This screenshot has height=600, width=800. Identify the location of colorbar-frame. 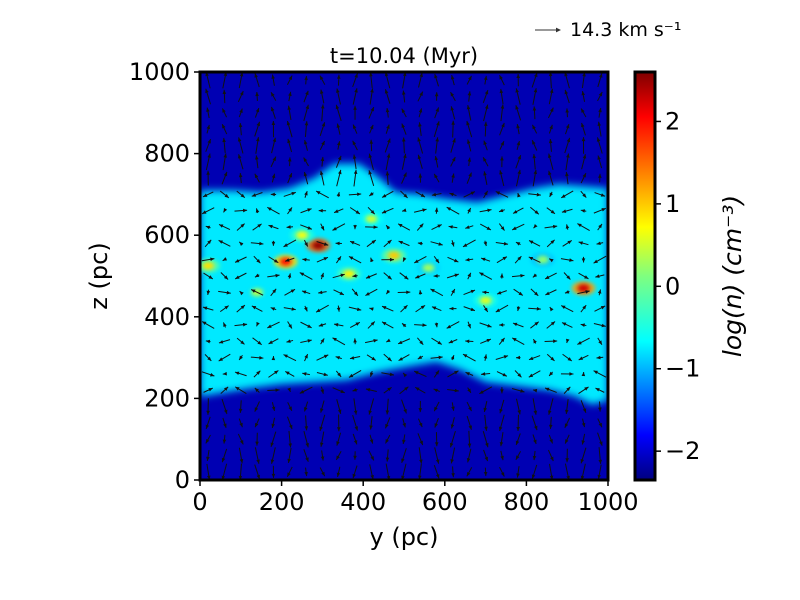
(645, 276).